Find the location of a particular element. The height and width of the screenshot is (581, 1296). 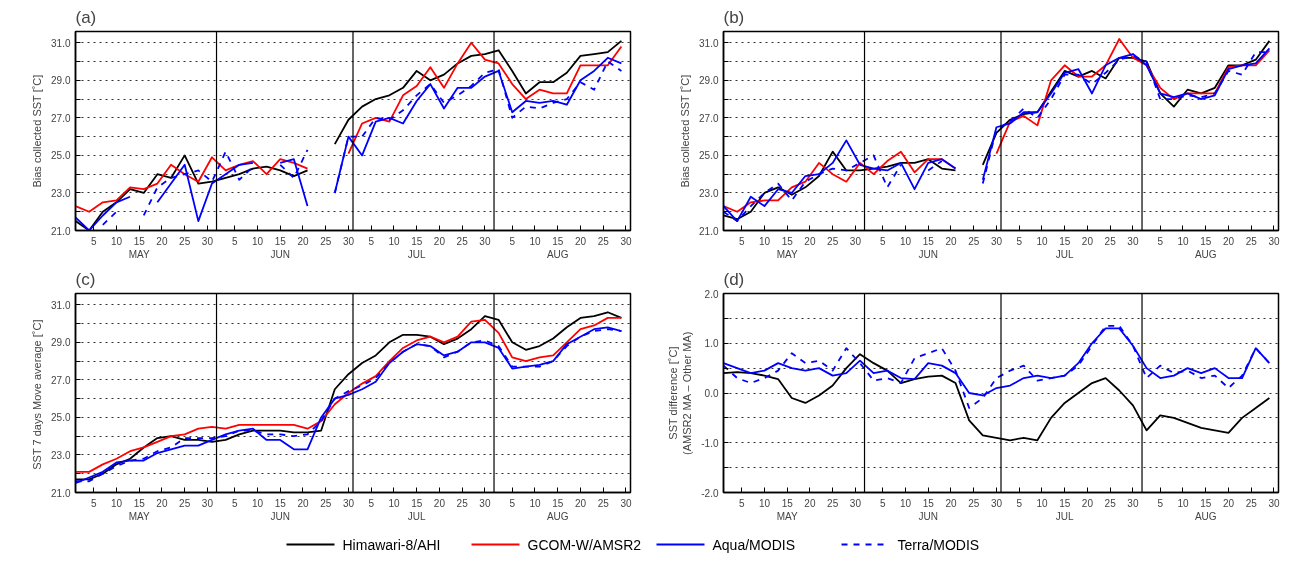

y-axis-title: SST difference [˚C] (AMSR2 MA – Other MA) is located at coordinates (680, 393).